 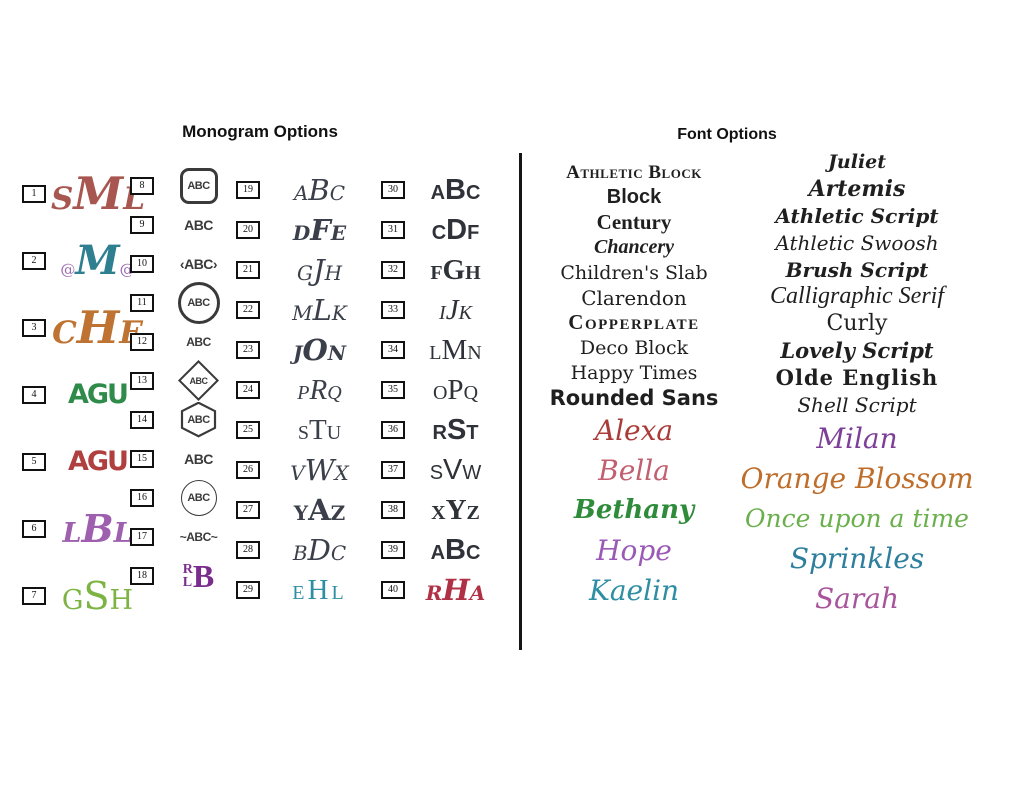 What do you see at coordinates (857, 558) in the screenshot?
I see `font-option-row: Sprinkles` at bounding box center [857, 558].